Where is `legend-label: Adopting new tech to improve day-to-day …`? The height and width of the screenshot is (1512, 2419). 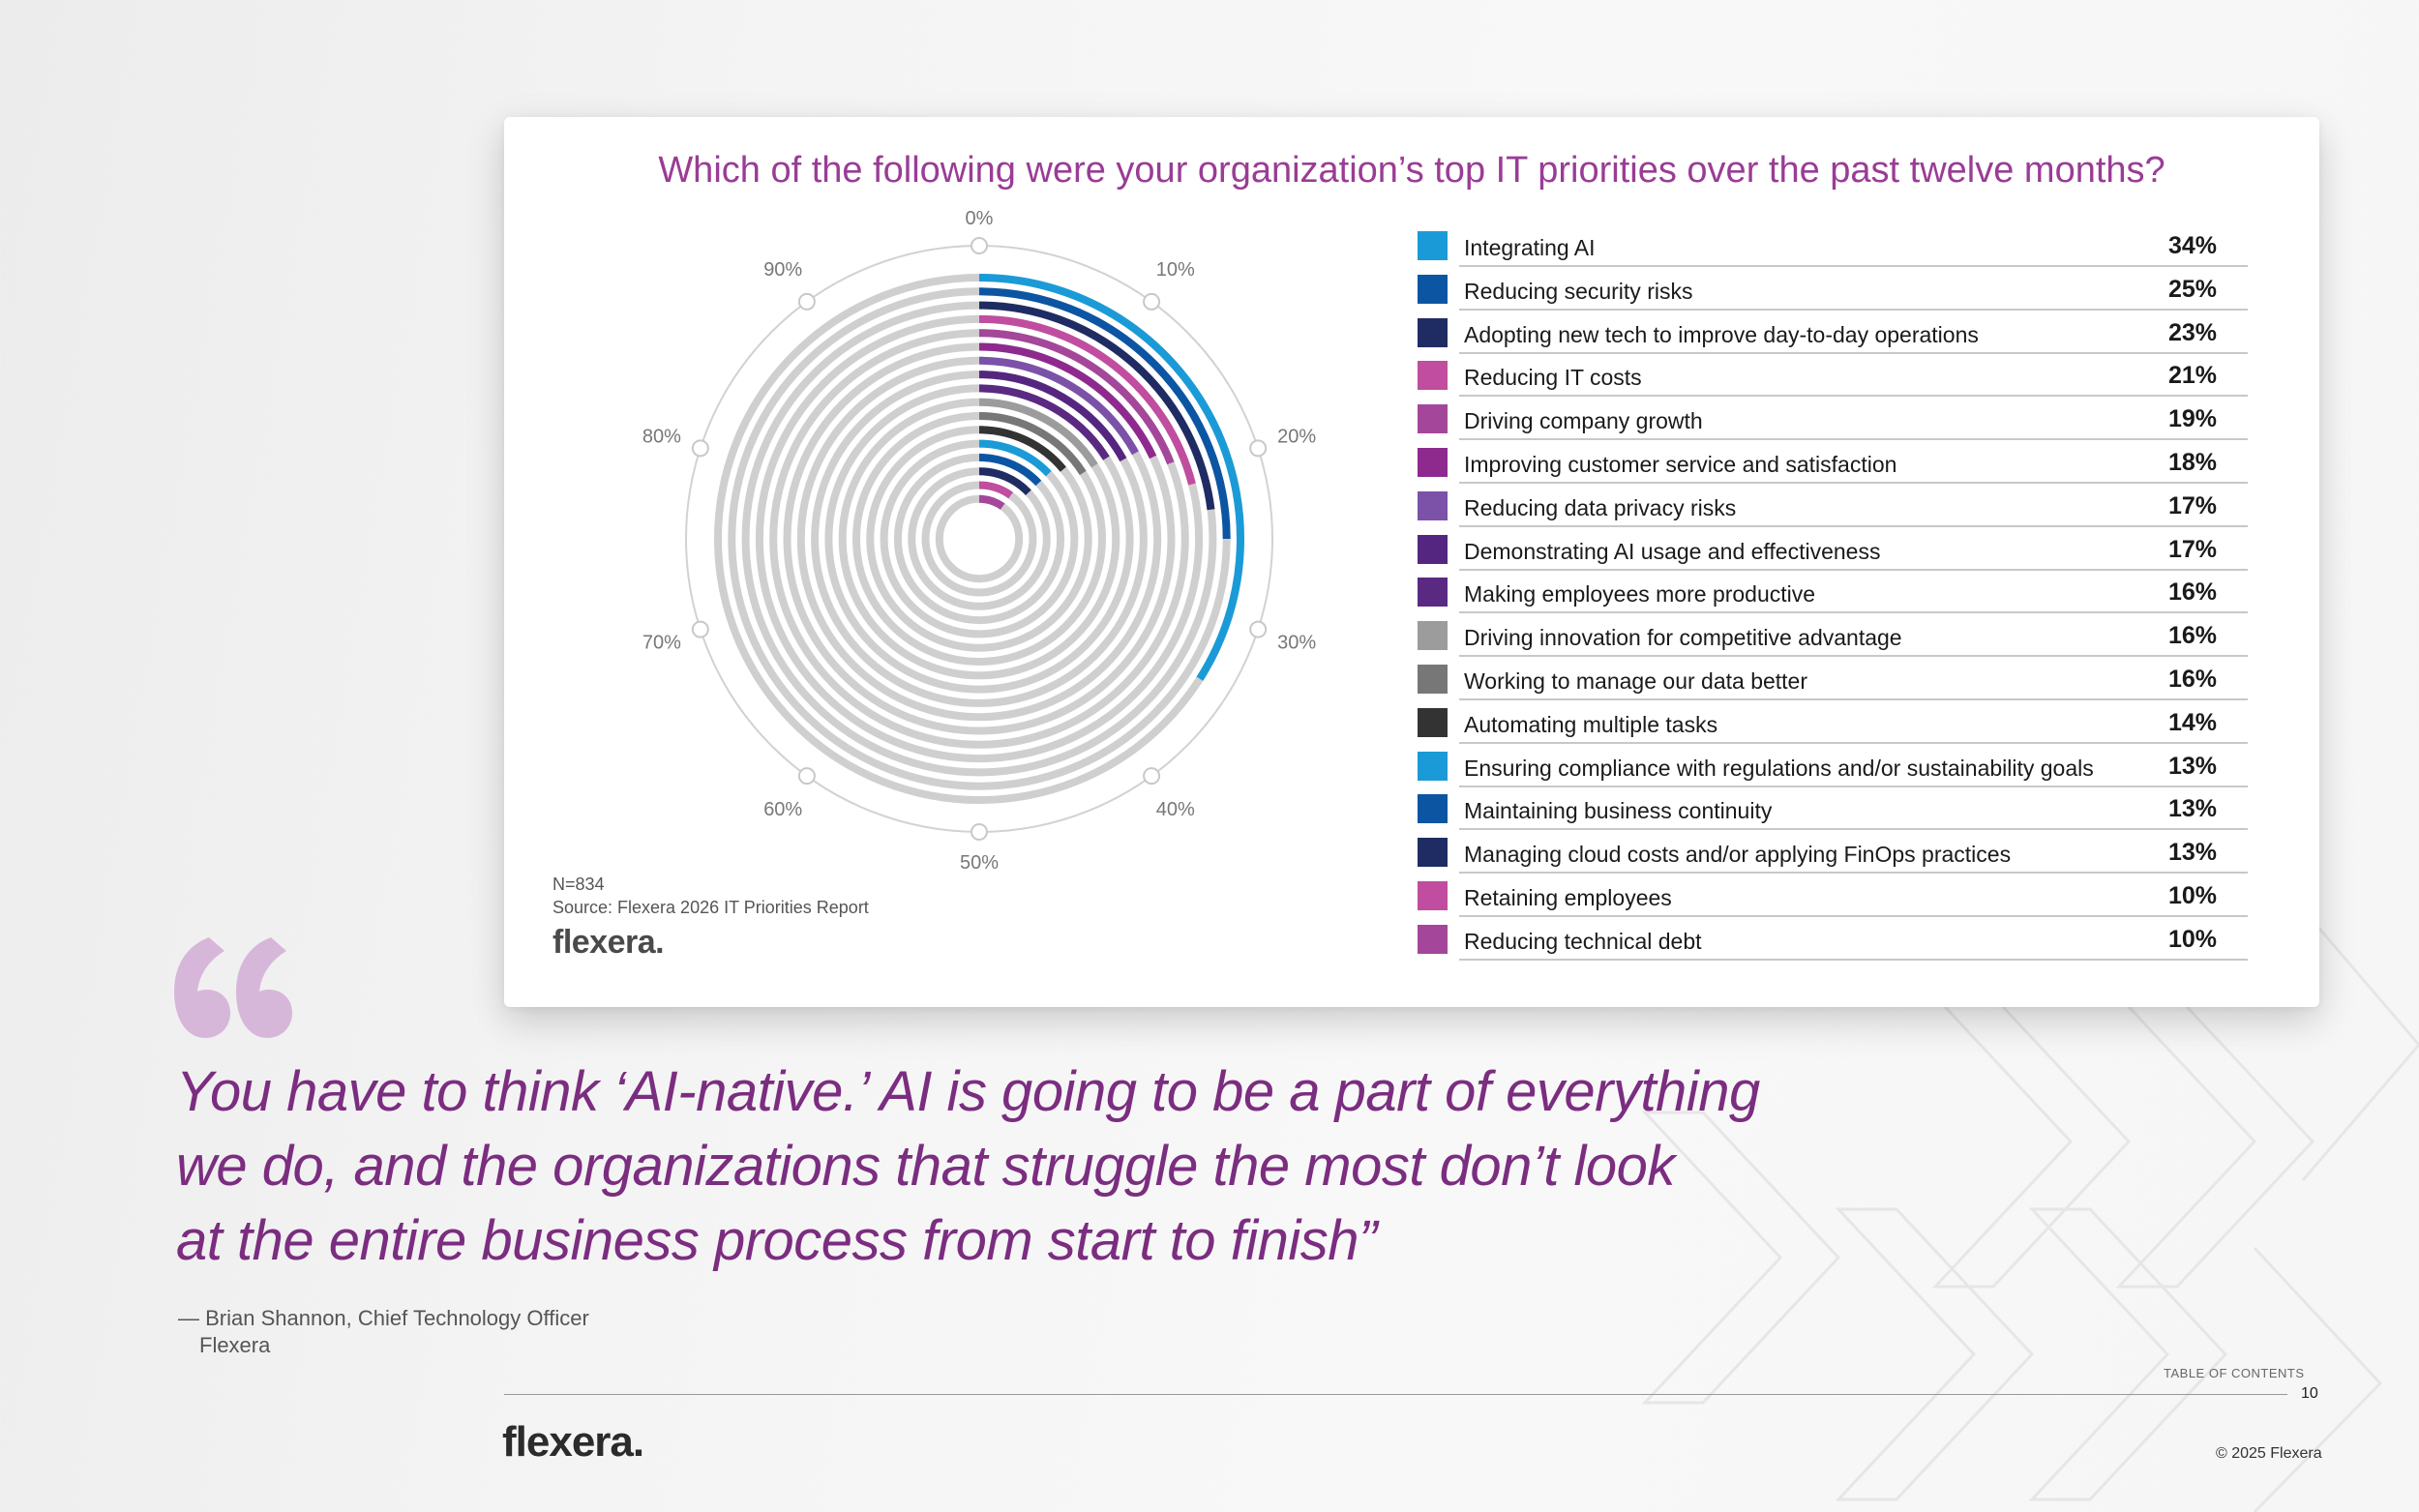 legend-label: Adopting new tech to improve day-to-day … is located at coordinates (1722, 334).